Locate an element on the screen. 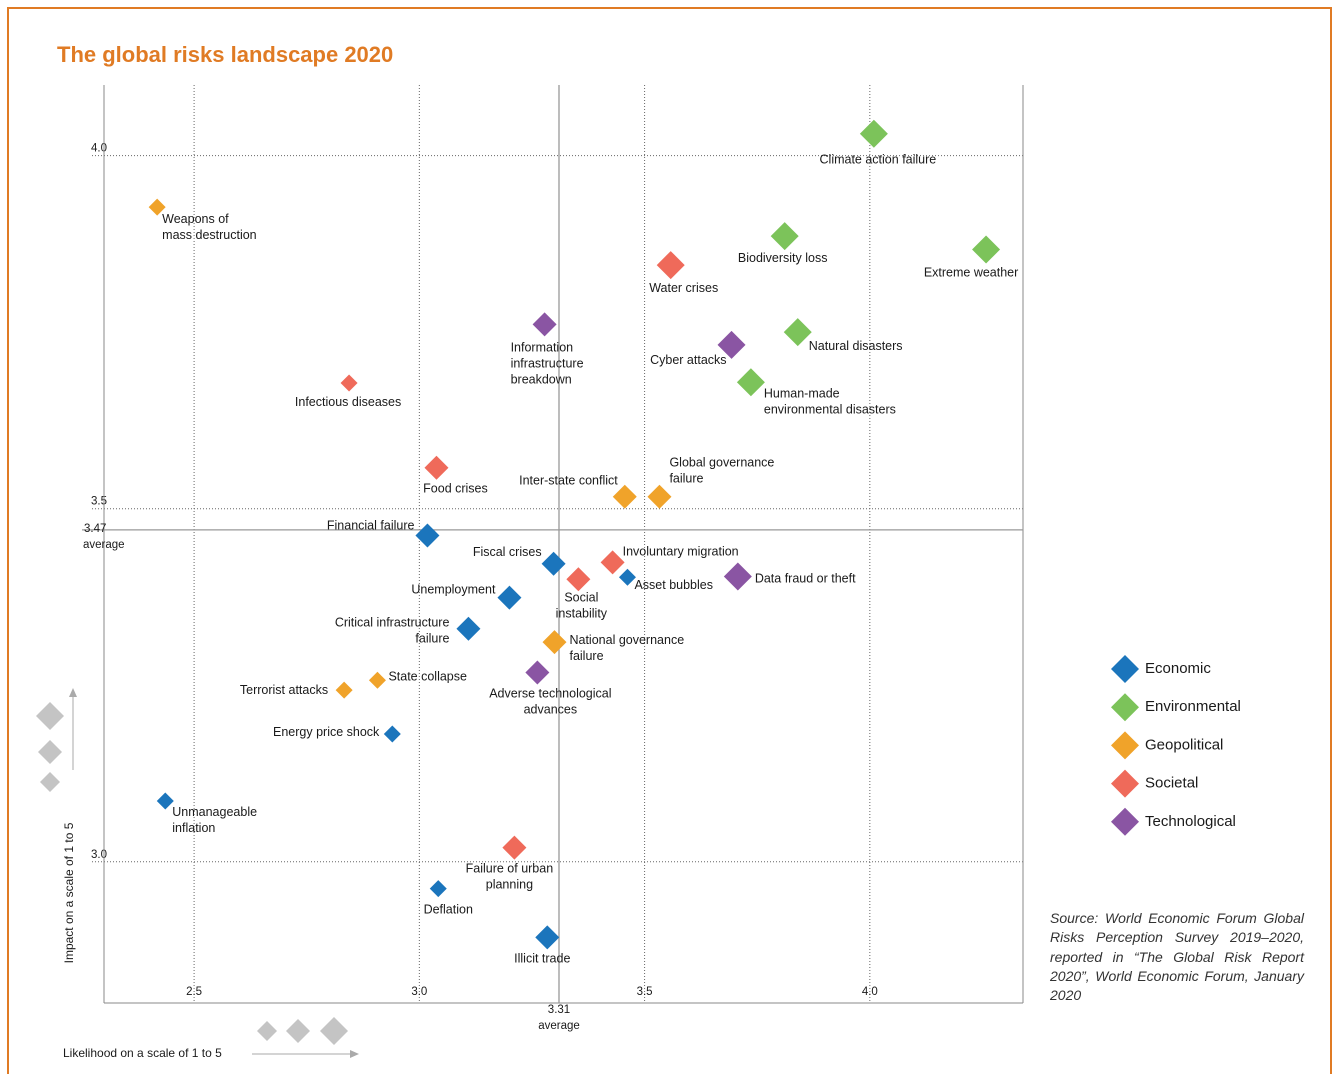  risk-label: Natural disasters is located at coordinates (856, 346).